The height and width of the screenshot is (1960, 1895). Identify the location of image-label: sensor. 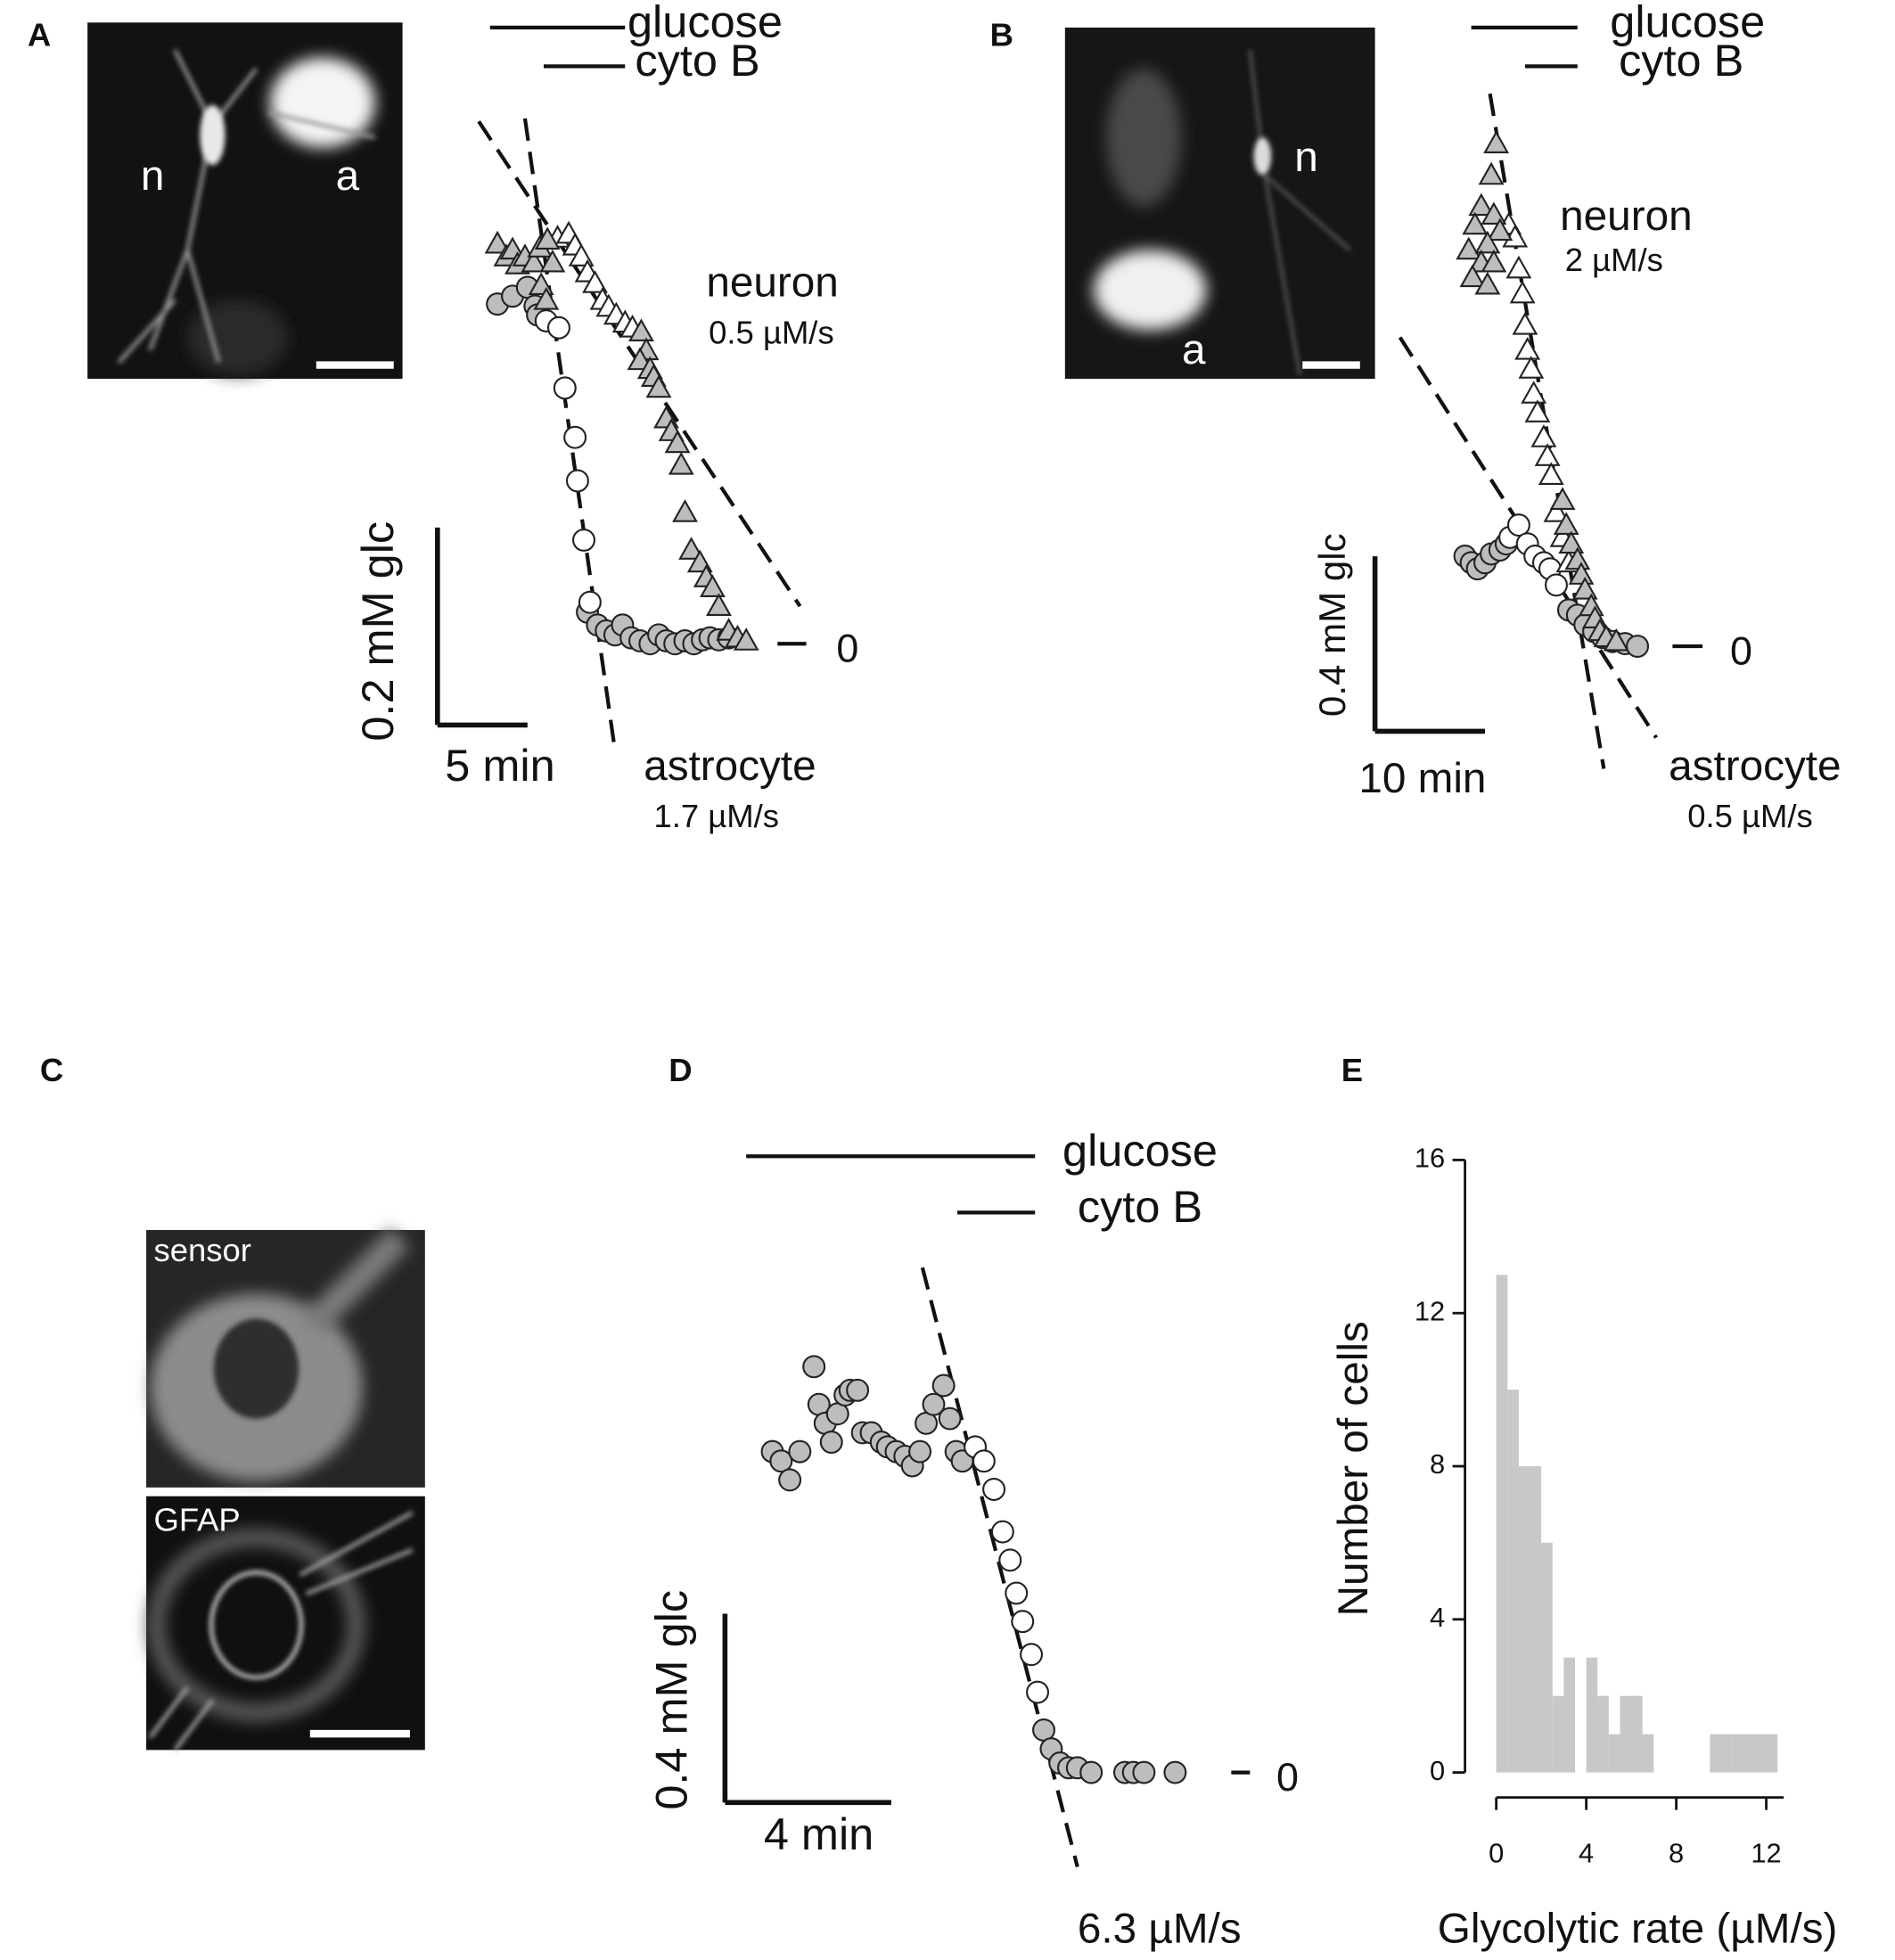
(201, 1250).